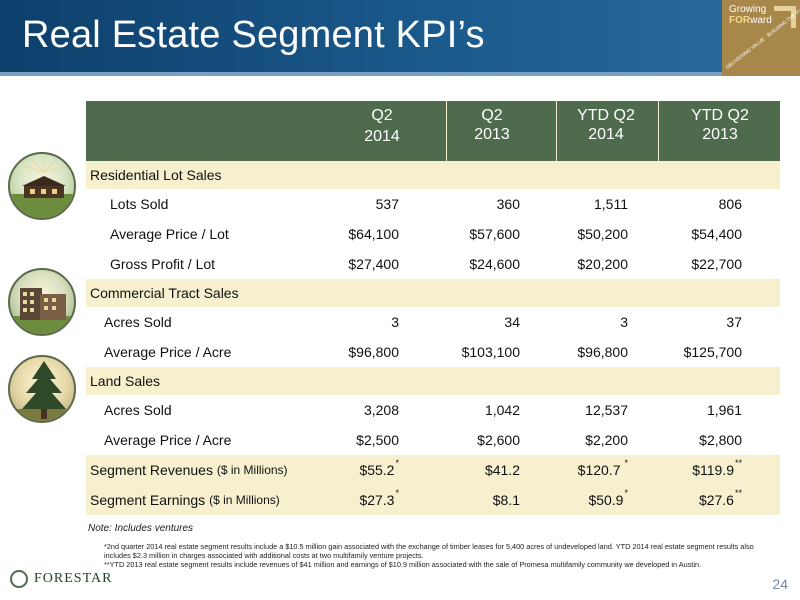  What do you see at coordinates (73, 578) in the screenshot?
I see `logo-text: FORESTAR` at bounding box center [73, 578].